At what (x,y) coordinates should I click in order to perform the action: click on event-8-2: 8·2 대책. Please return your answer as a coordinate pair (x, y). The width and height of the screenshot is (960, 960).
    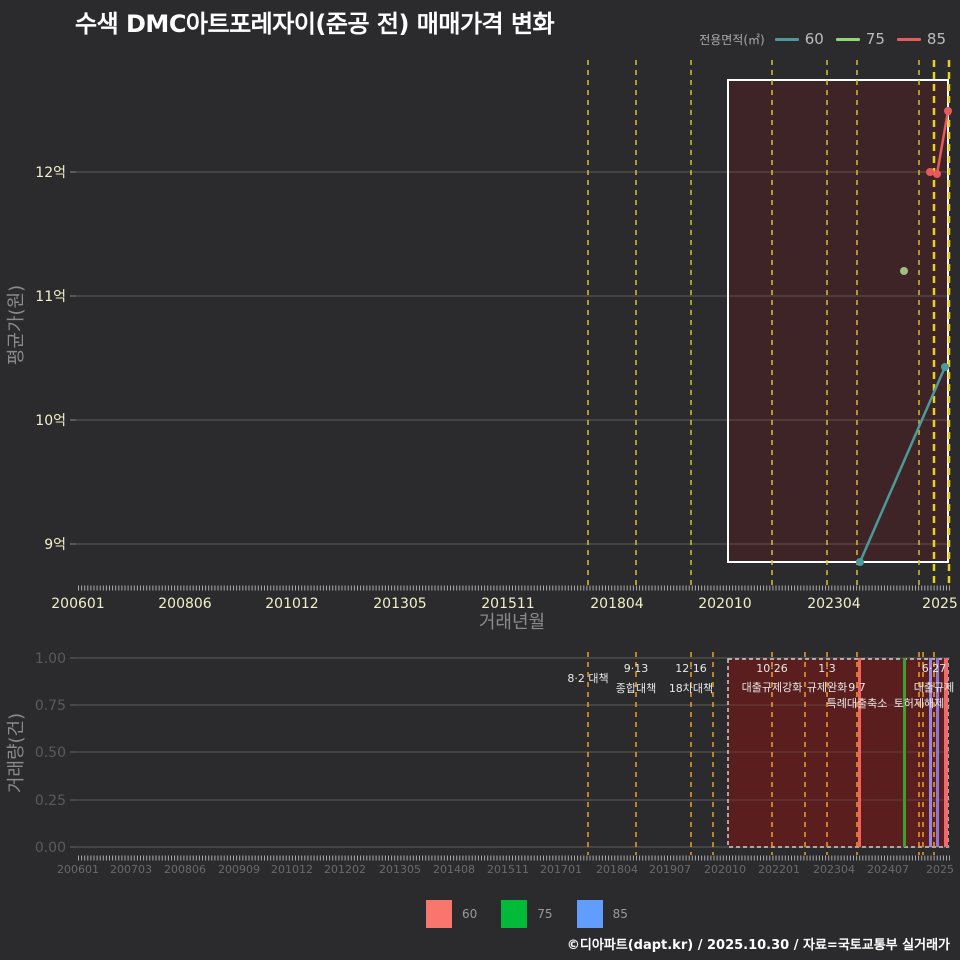
    Looking at the image, I should click on (587, 678).